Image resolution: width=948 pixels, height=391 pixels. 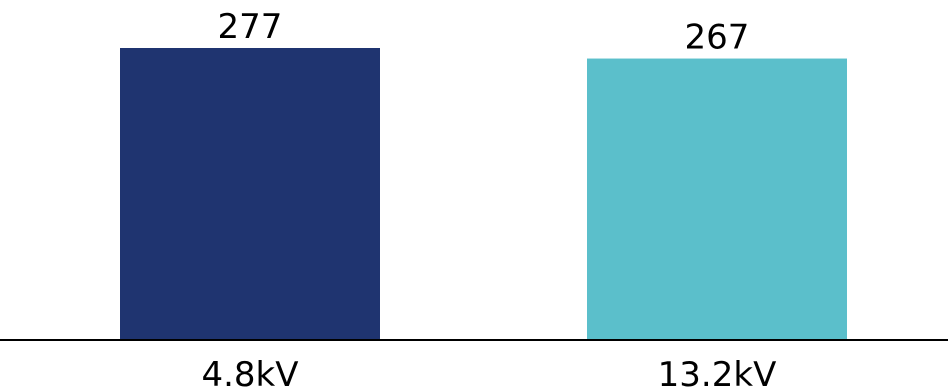 What do you see at coordinates (717, 38) in the screenshot?
I see `data-label-1: 267` at bounding box center [717, 38].